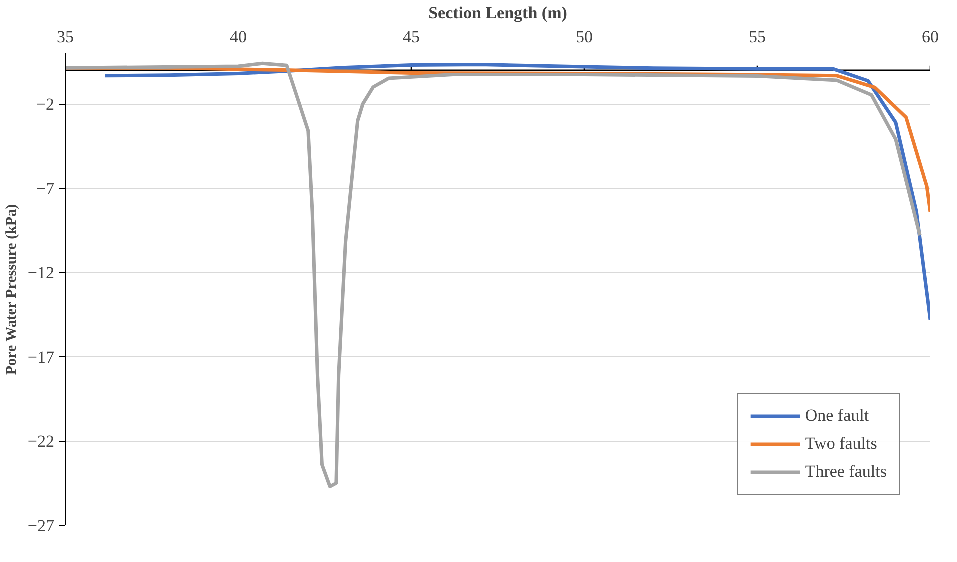  Describe the element at coordinates (41, 526) in the screenshot. I see `y-tick-label: −27` at that location.